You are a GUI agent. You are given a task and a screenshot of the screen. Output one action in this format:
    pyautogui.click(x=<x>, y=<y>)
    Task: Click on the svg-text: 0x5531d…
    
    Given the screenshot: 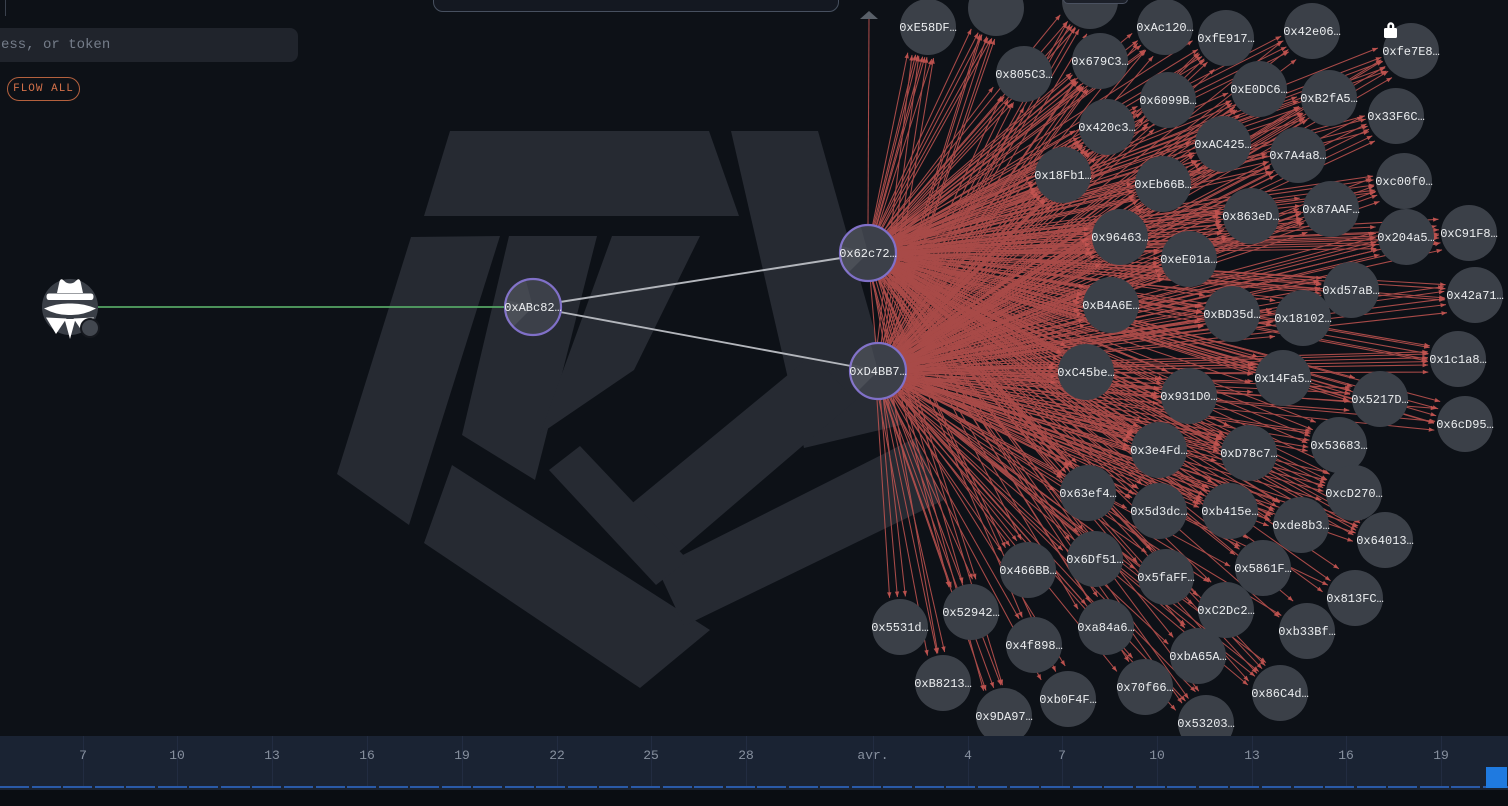 What is the action you would take?
    pyautogui.click(x=900, y=628)
    